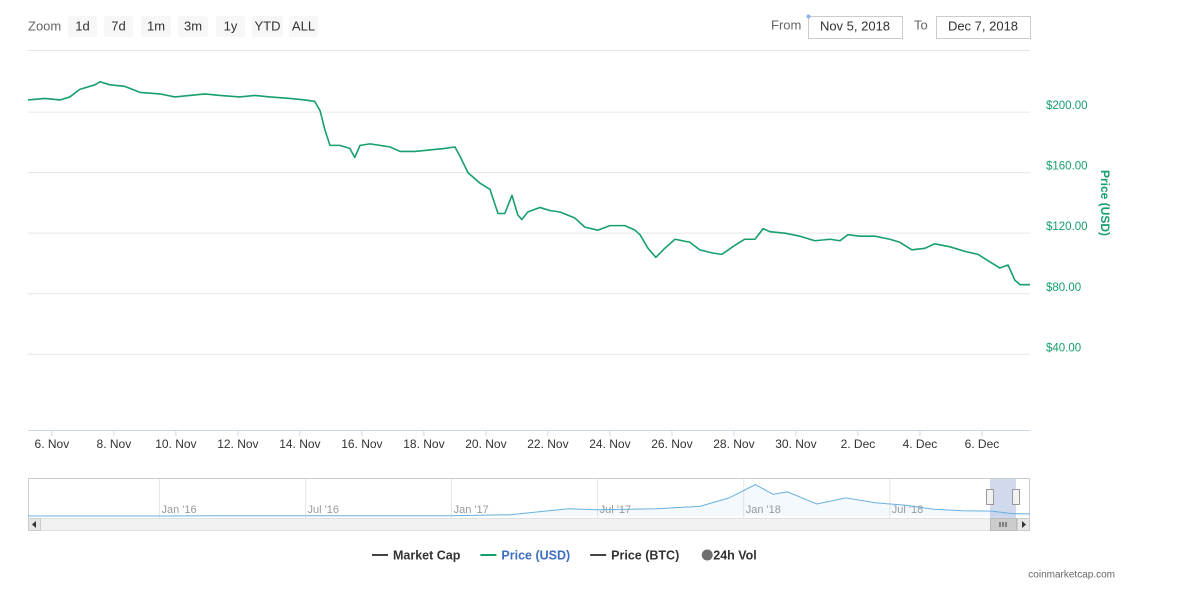 The image size is (1187, 593). I want to click on zoom-button-label: 1y, so click(231, 25).